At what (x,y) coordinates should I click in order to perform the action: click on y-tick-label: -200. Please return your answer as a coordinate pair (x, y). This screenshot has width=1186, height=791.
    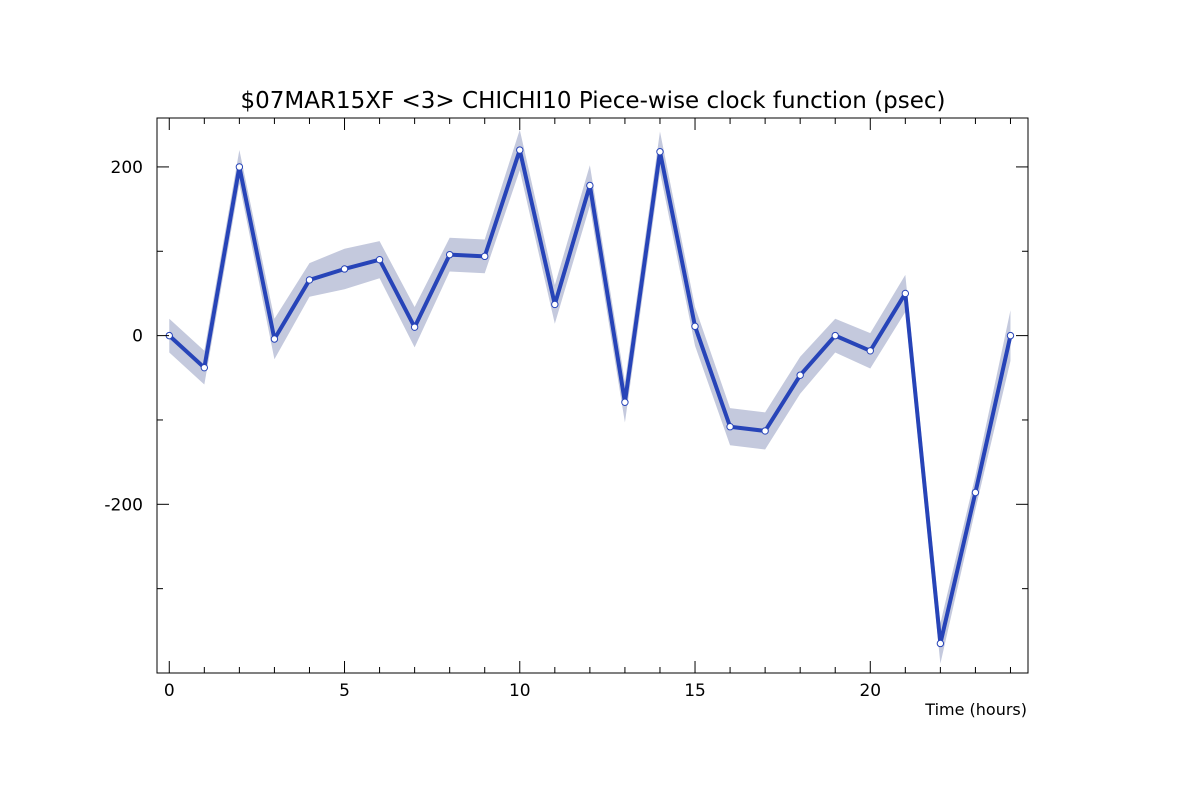
    Looking at the image, I should click on (123, 505).